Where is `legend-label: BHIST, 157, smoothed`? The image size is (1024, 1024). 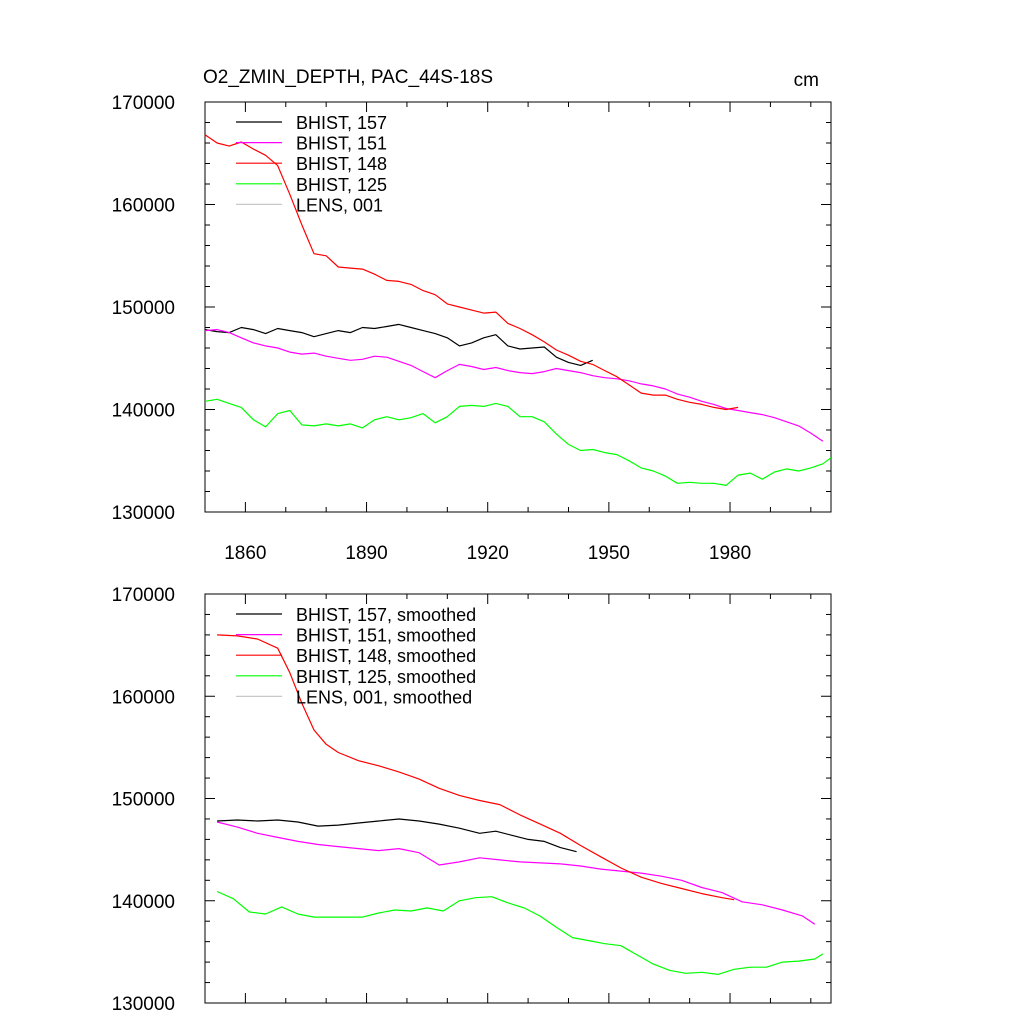
legend-label: BHIST, 157, smoothed is located at coordinates (386, 615).